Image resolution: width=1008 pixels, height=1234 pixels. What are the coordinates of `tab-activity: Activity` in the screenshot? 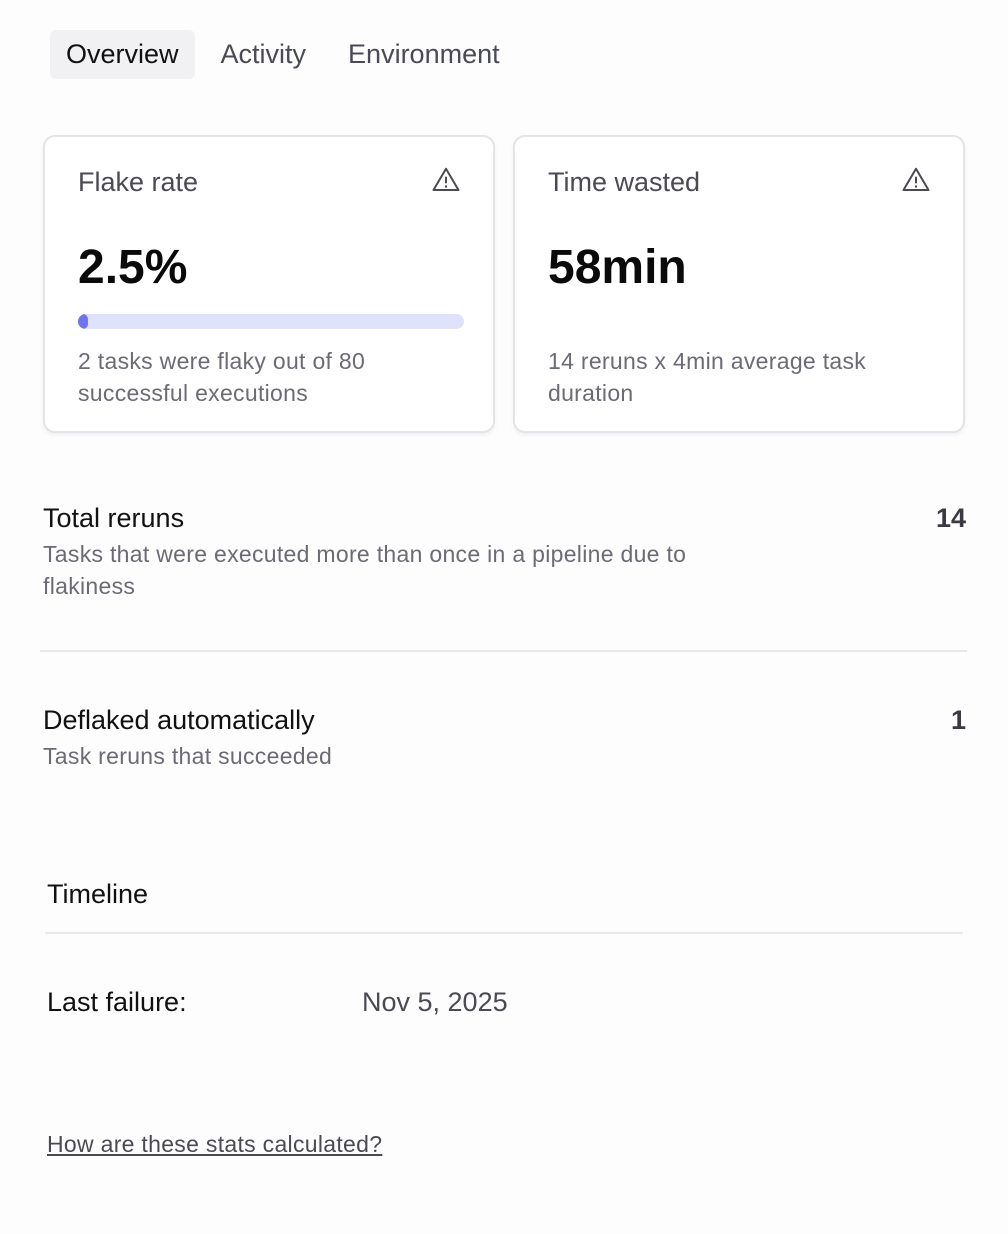 It's located at (263, 54).